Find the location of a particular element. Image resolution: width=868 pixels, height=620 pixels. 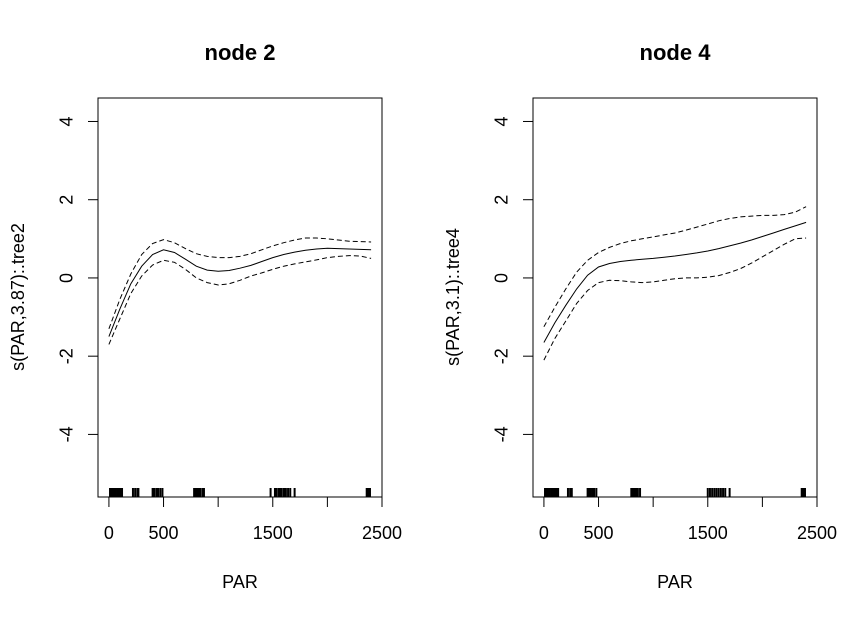

y-axis-label: s(PAR,3.1):.tree4 is located at coordinates (453, 297).